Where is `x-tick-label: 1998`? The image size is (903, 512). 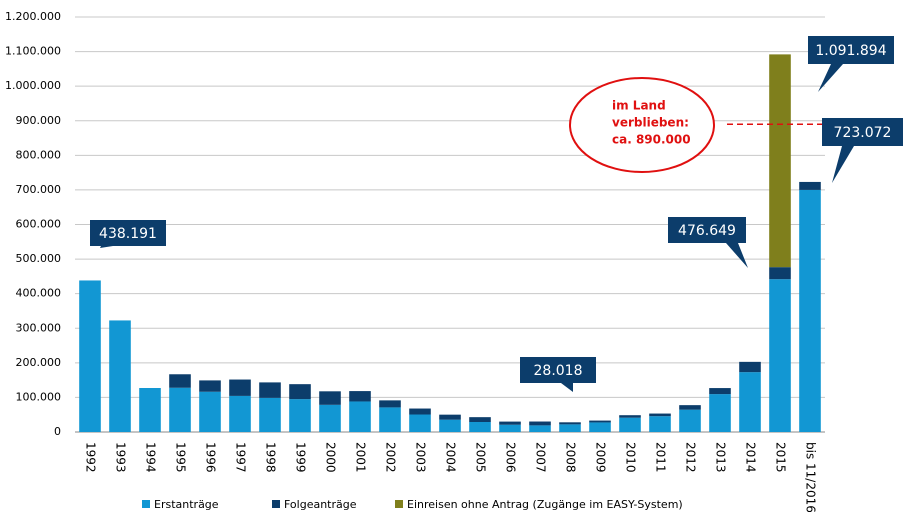 x-tick-label: 1998 is located at coordinates (271, 457).